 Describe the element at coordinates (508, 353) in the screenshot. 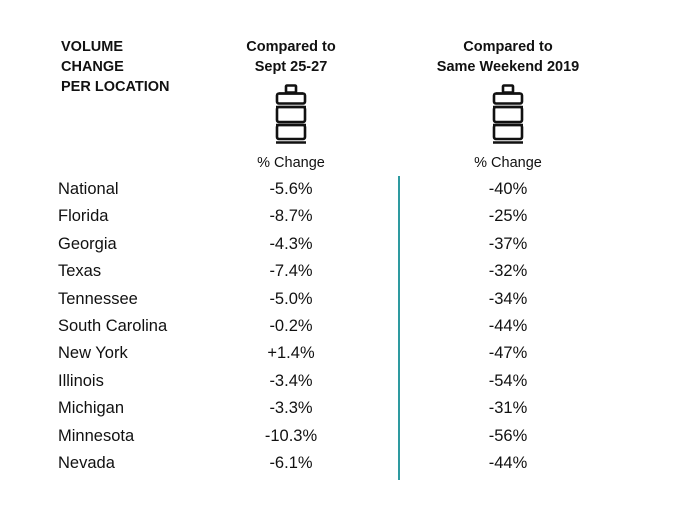

I see `change-vs-2019: -47%` at that location.